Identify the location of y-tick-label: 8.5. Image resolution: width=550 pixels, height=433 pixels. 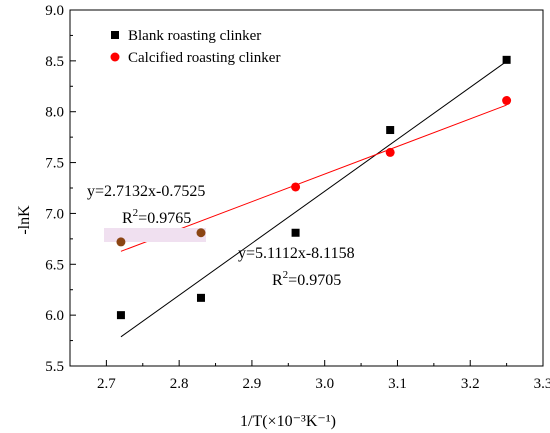
(54, 62).